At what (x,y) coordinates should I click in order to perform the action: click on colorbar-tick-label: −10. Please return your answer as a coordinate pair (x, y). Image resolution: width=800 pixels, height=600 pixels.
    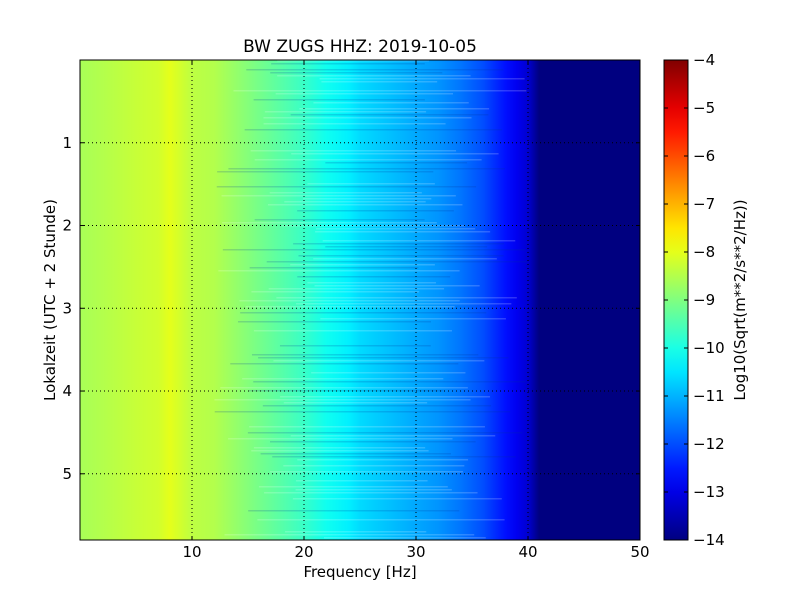
    Looking at the image, I should click on (709, 348).